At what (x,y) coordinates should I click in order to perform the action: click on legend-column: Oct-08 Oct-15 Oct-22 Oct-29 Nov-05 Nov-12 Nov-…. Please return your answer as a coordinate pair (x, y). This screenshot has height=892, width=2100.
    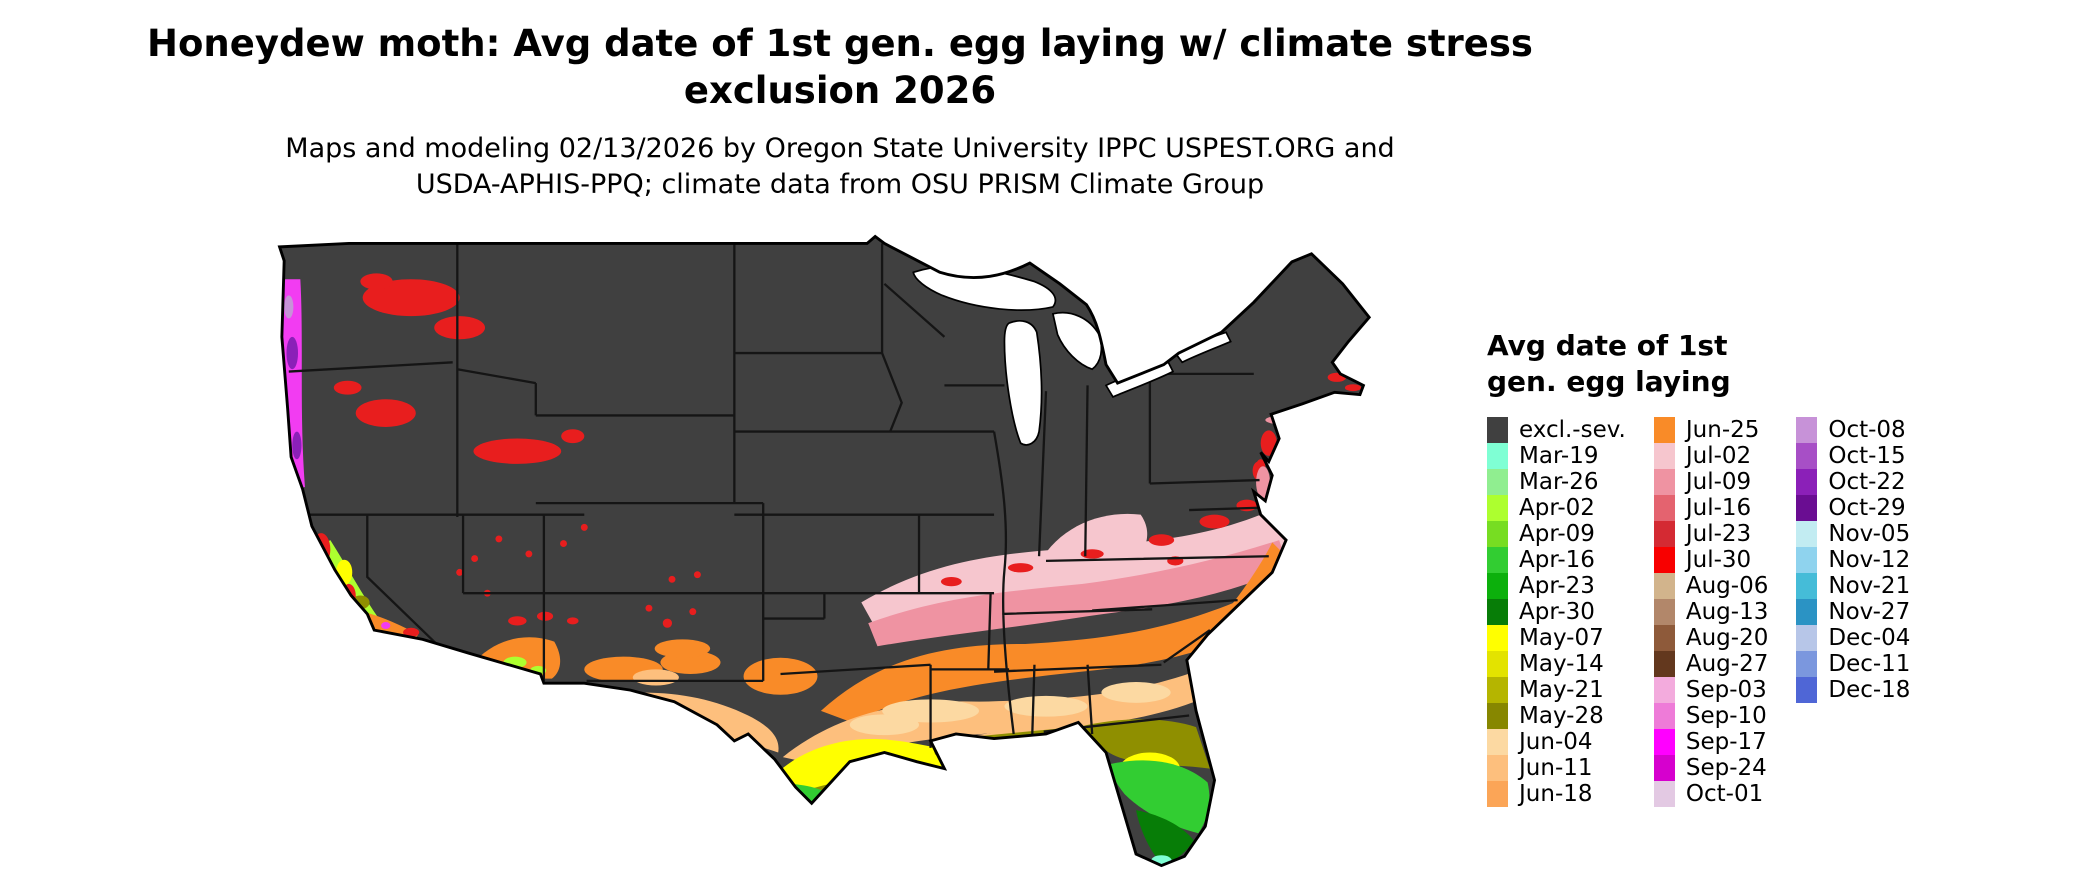
    Looking at the image, I should click on (1853, 559).